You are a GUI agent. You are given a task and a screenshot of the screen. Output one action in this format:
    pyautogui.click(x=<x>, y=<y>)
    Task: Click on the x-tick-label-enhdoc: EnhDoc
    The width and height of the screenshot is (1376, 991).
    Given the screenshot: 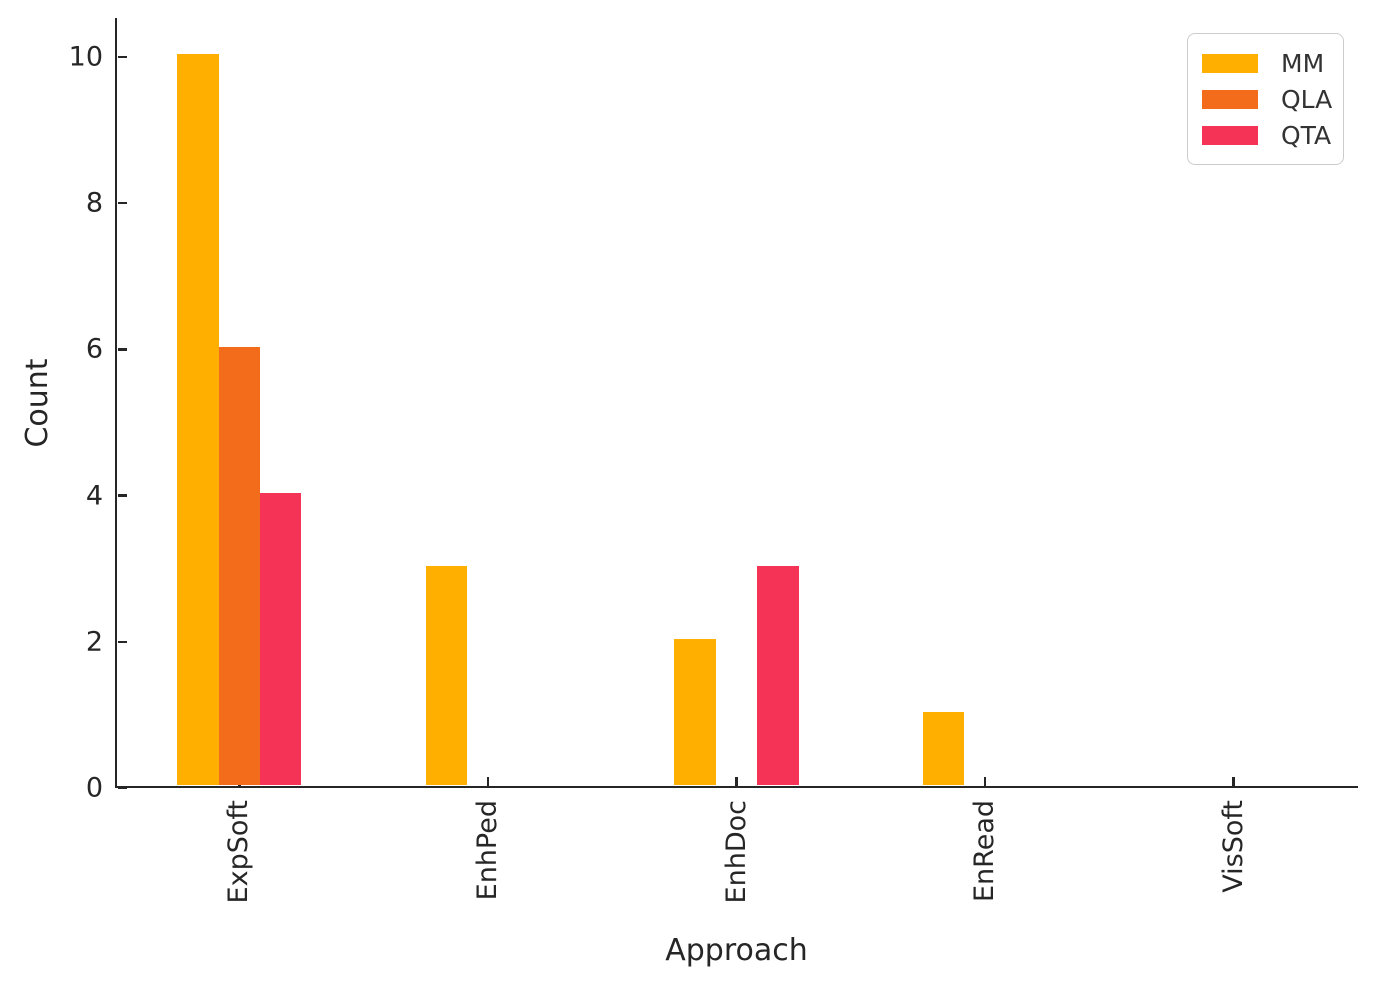 What is the action you would take?
    pyautogui.click(x=736, y=852)
    